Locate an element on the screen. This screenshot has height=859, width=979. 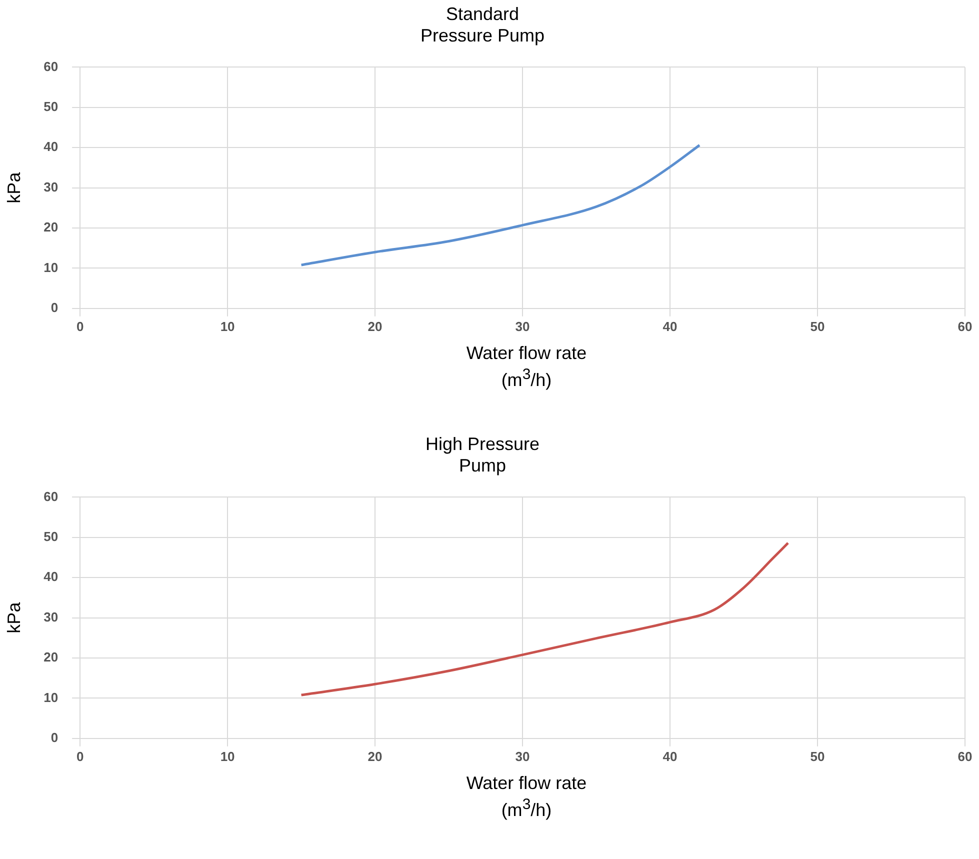
chart-title: Standard Pressure Pump is located at coordinates (482, 25).